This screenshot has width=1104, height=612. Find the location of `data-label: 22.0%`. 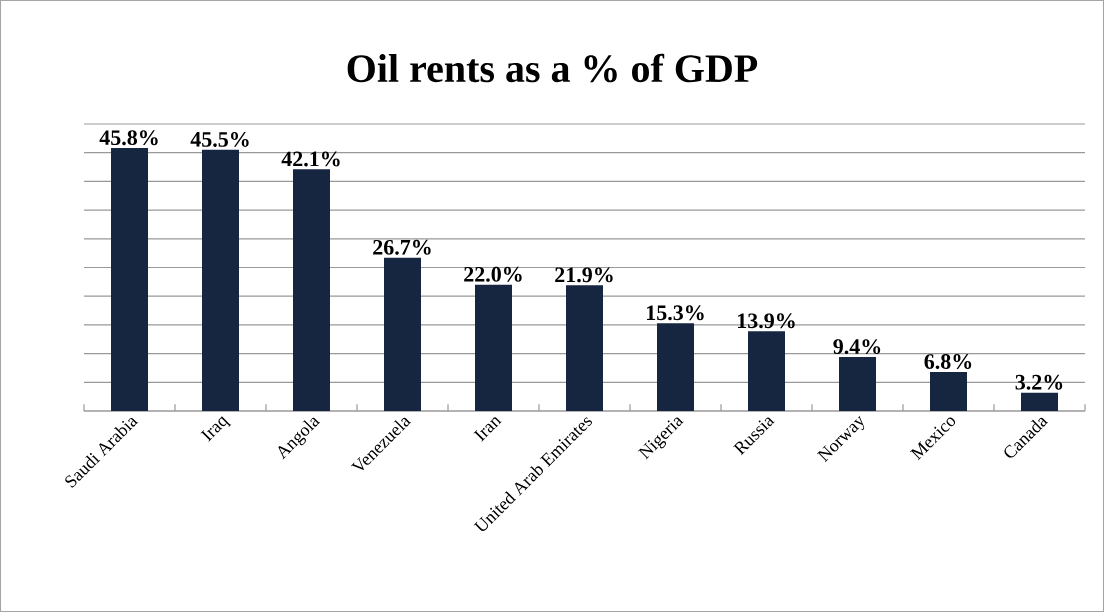

data-label: 22.0% is located at coordinates (493, 274).